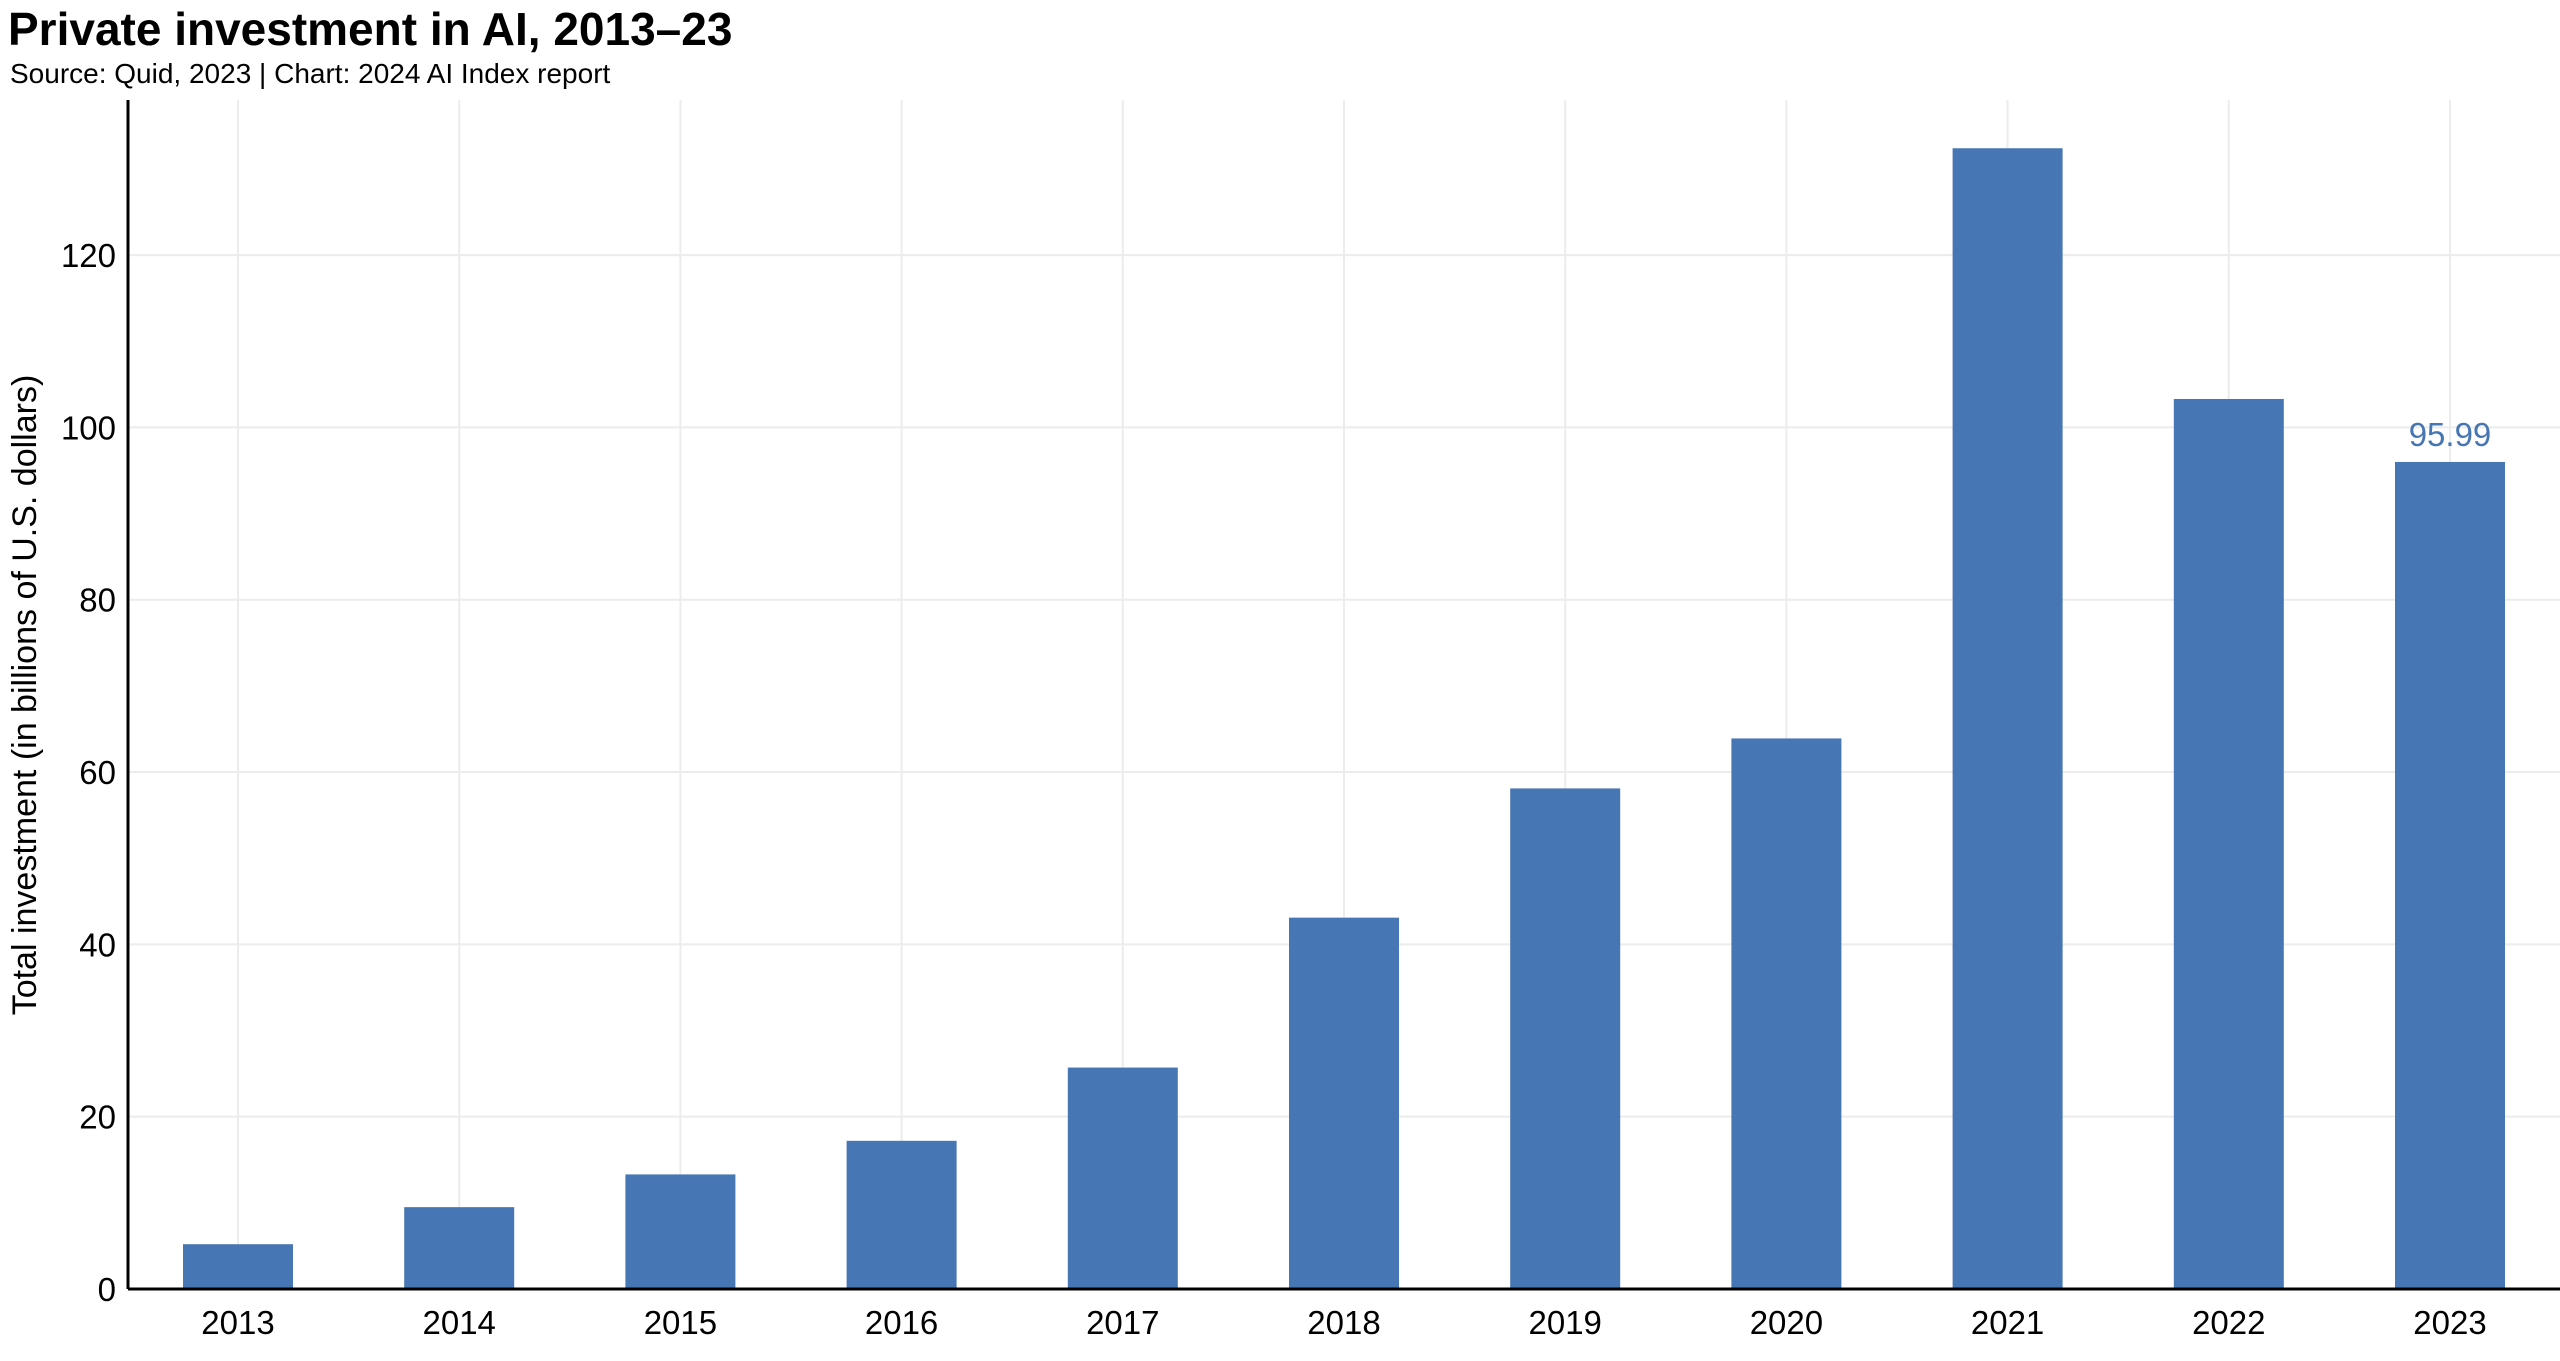  I want to click on x-tick-label: 2019, so click(1564, 1322).